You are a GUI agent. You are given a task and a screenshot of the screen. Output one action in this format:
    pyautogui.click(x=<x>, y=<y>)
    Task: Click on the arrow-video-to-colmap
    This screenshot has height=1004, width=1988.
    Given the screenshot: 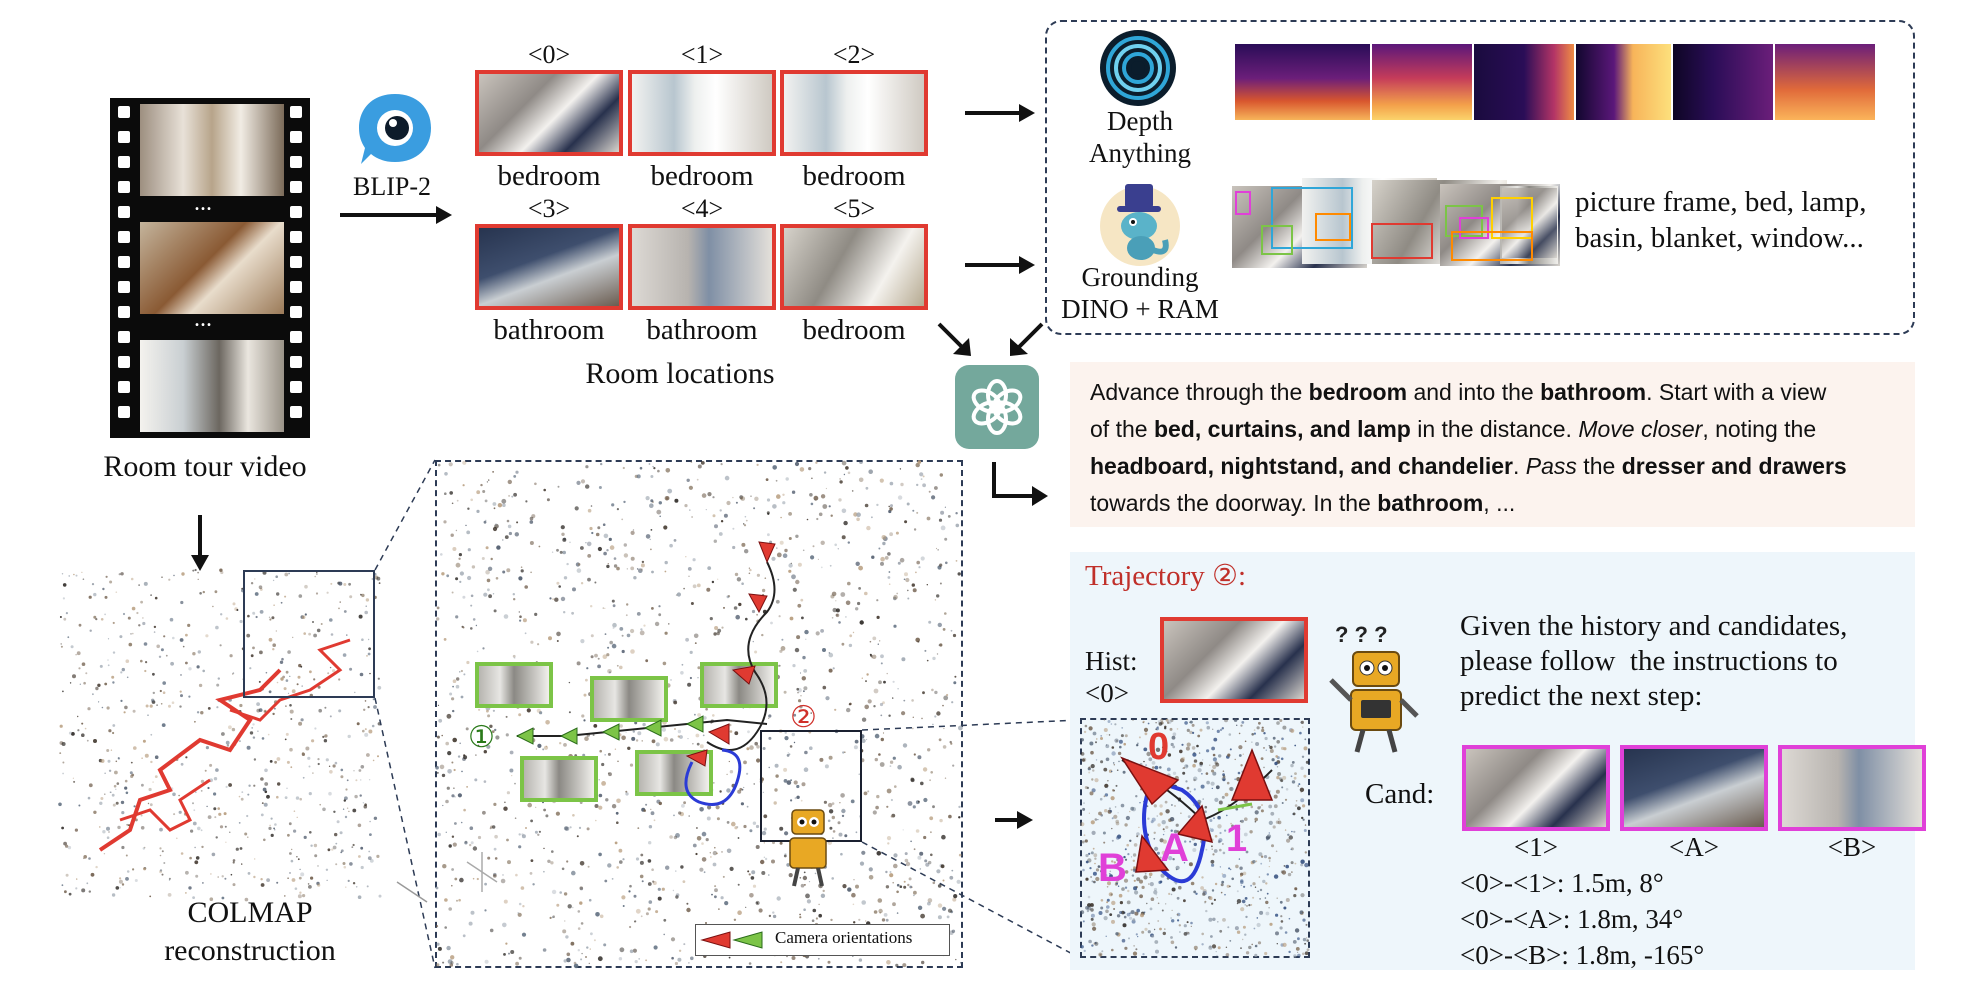 What is the action you would take?
    pyautogui.click(x=200, y=543)
    